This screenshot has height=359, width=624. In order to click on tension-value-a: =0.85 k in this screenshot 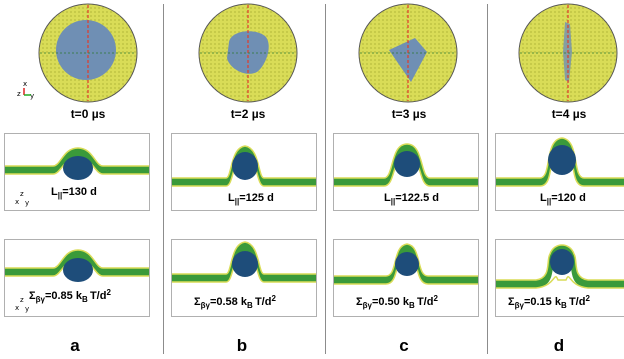, I will do `click(63, 296)`.